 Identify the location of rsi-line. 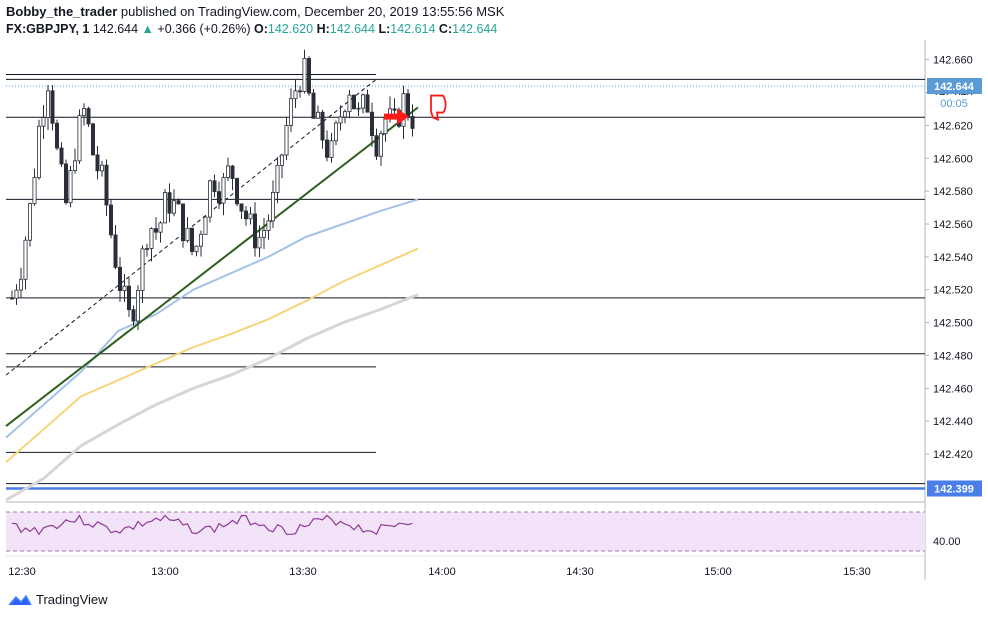
(212, 525).